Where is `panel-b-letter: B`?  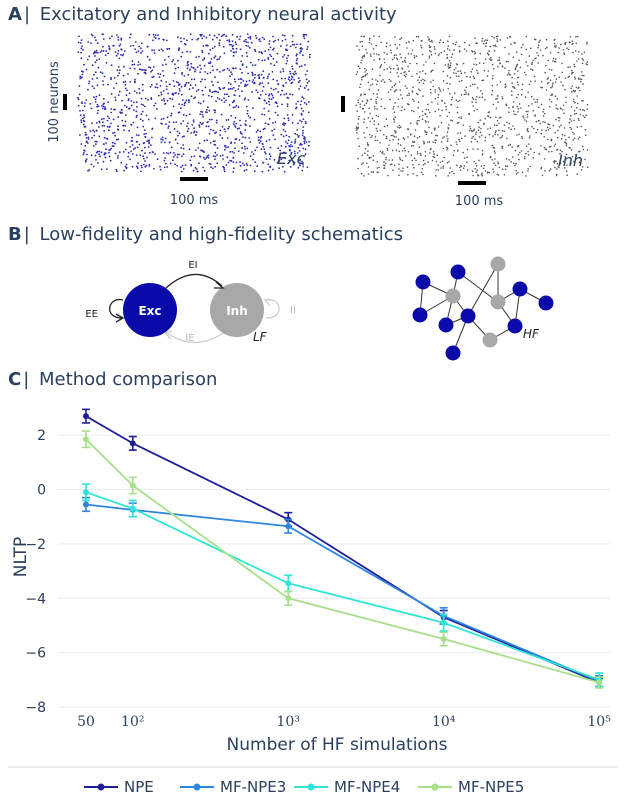 panel-b-letter: B is located at coordinates (15, 234).